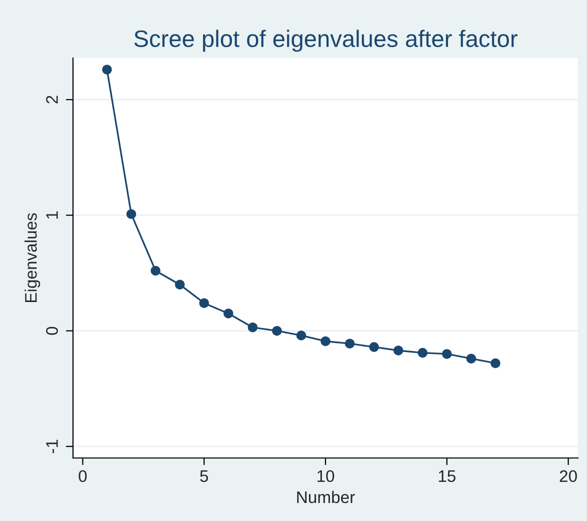  What do you see at coordinates (204, 476) in the screenshot?
I see `x-tick-label: 5` at bounding box center [204, 476].